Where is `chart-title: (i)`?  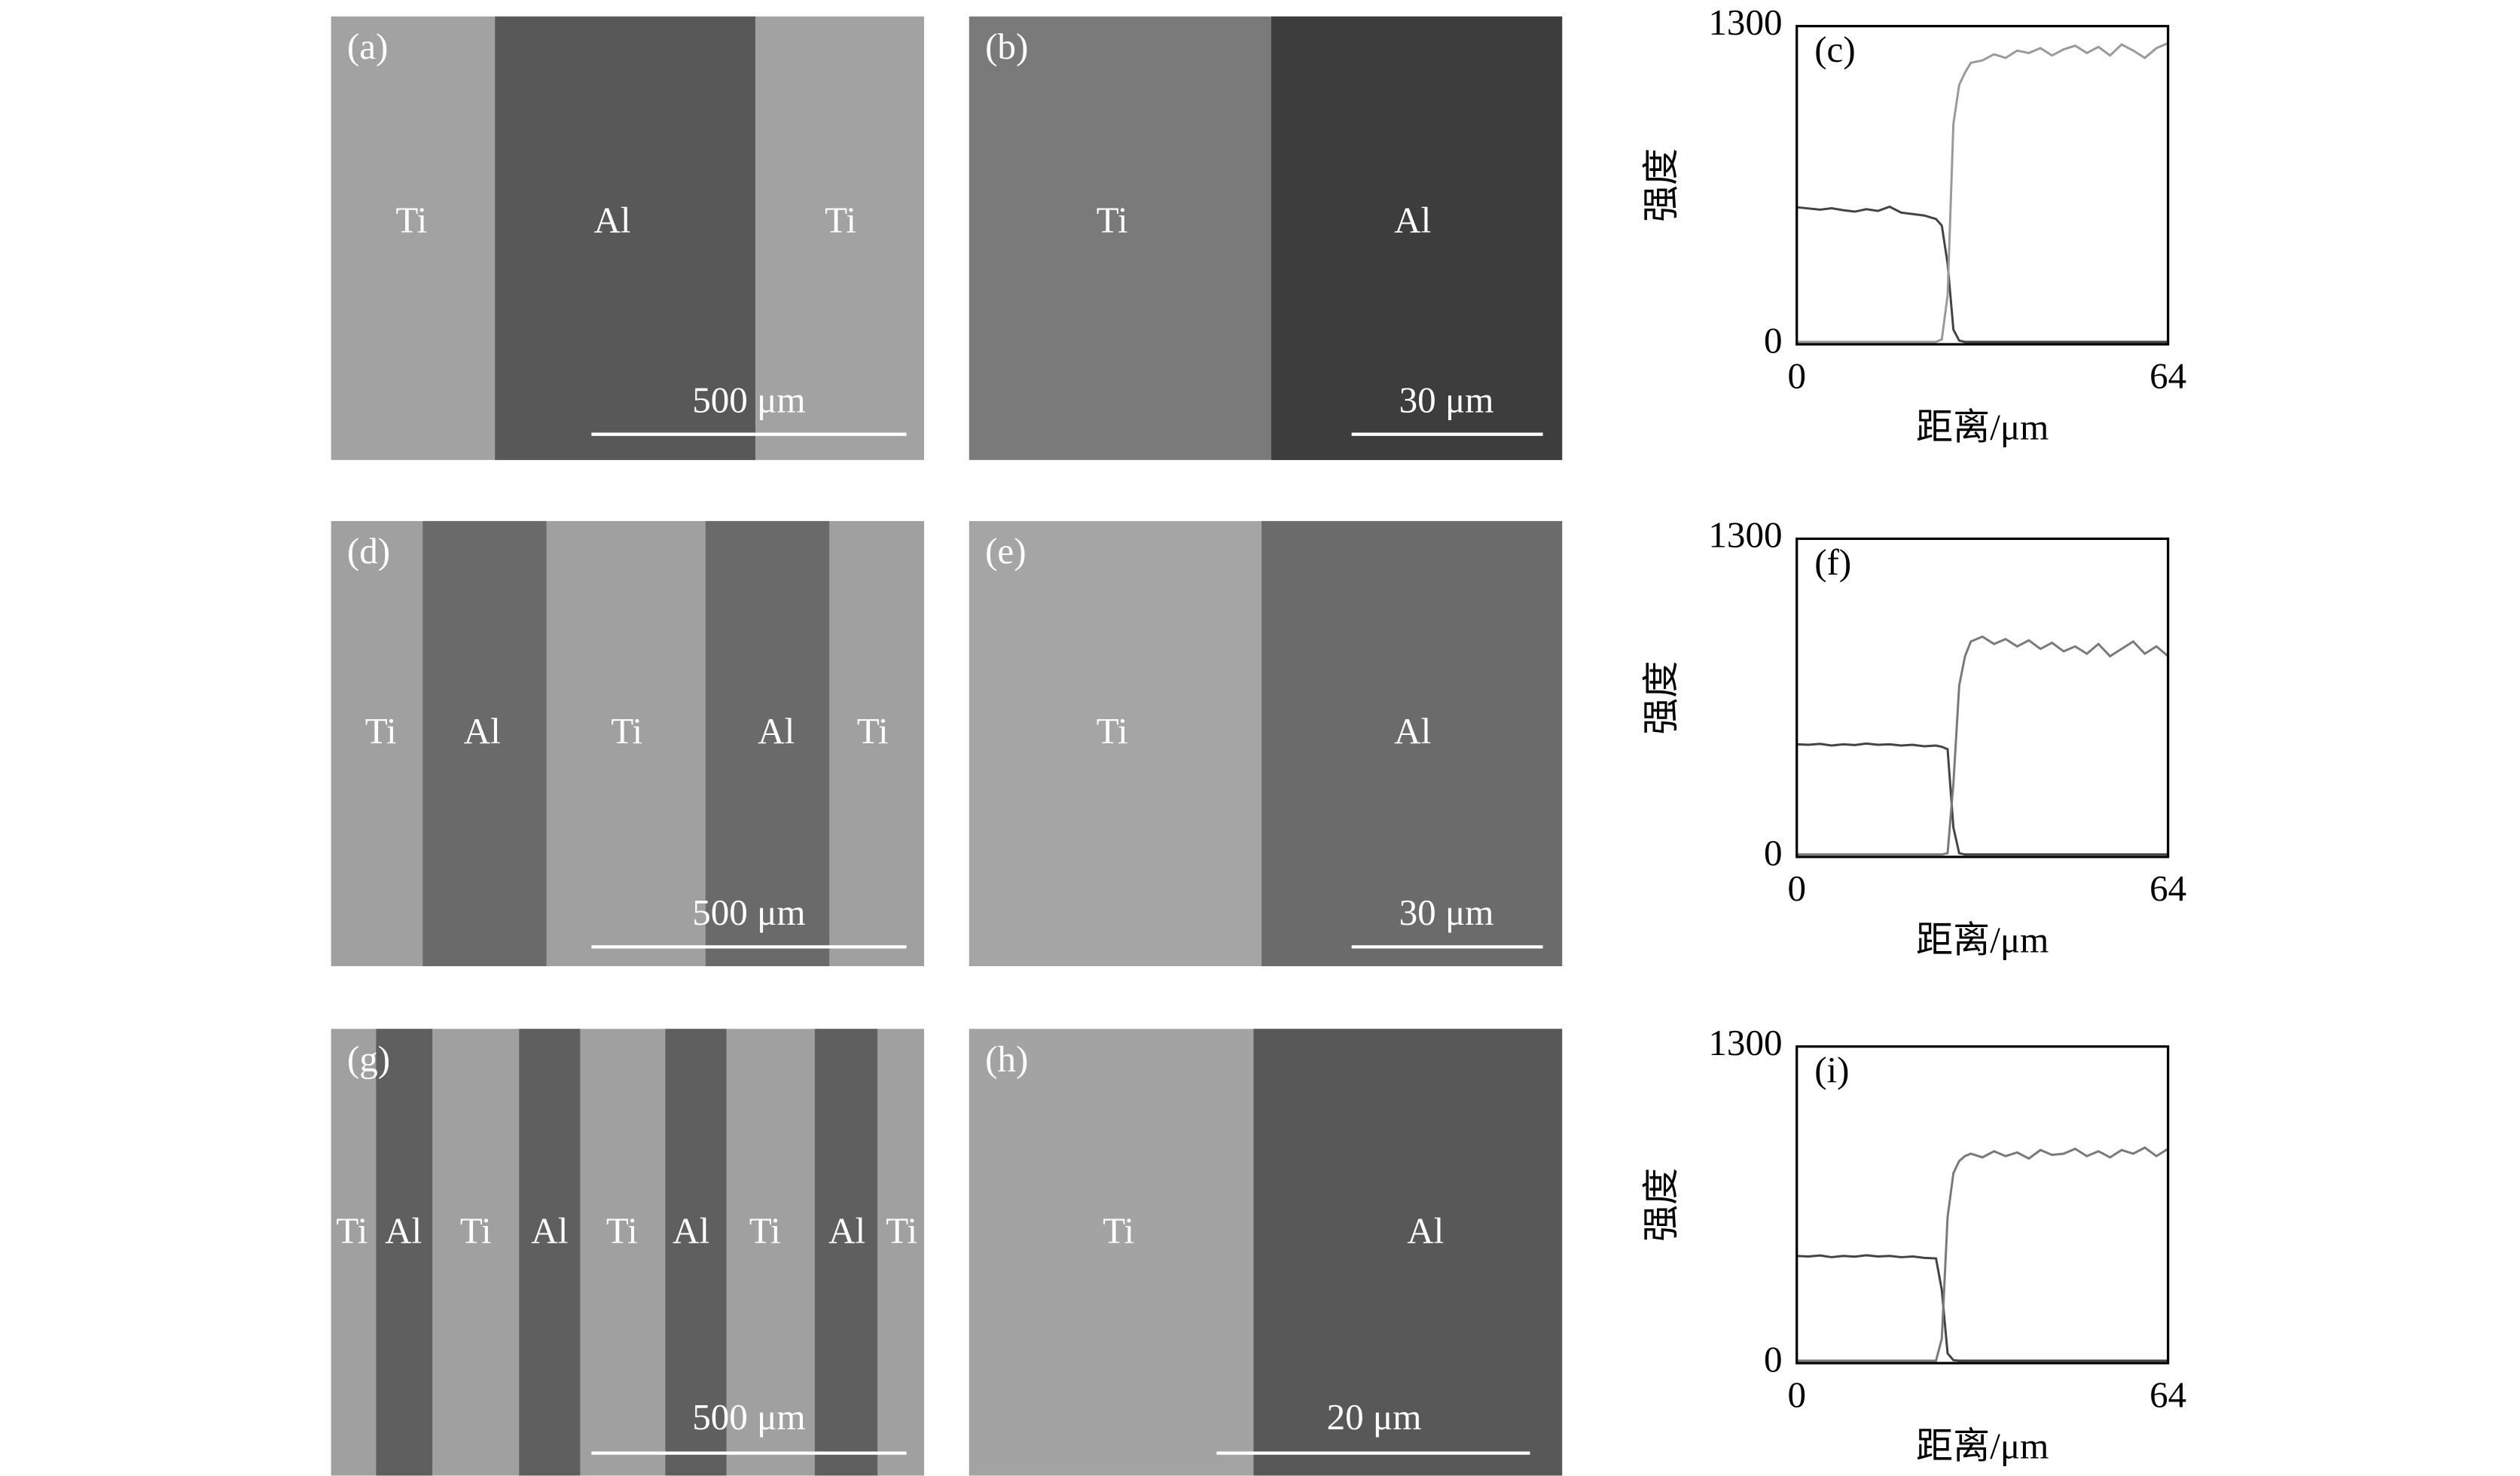 chart-title: (i) is located at coordinates (1831, 1069).